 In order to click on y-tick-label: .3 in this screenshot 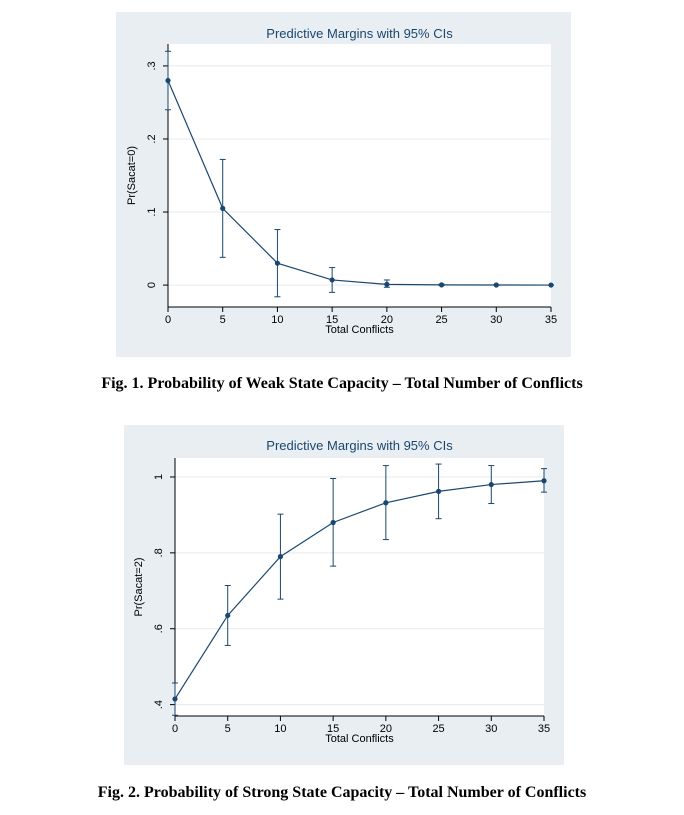, I will do `click(152, 65)`.